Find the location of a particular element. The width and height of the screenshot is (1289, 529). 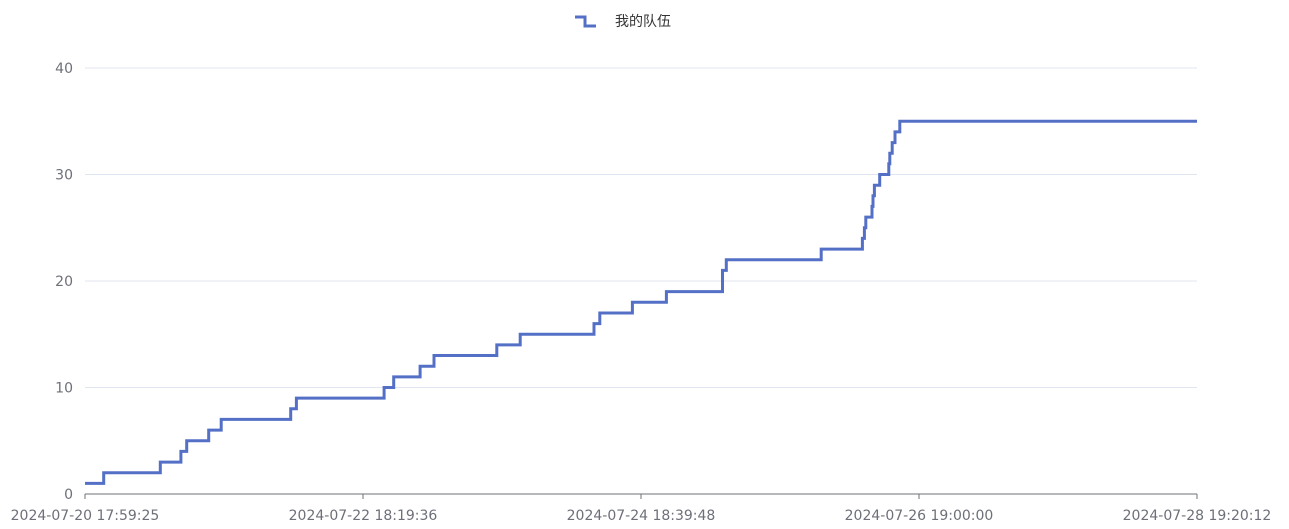

x-tick-label: 2024-07-26 19:00:00 is located at coordinates (919, 516).